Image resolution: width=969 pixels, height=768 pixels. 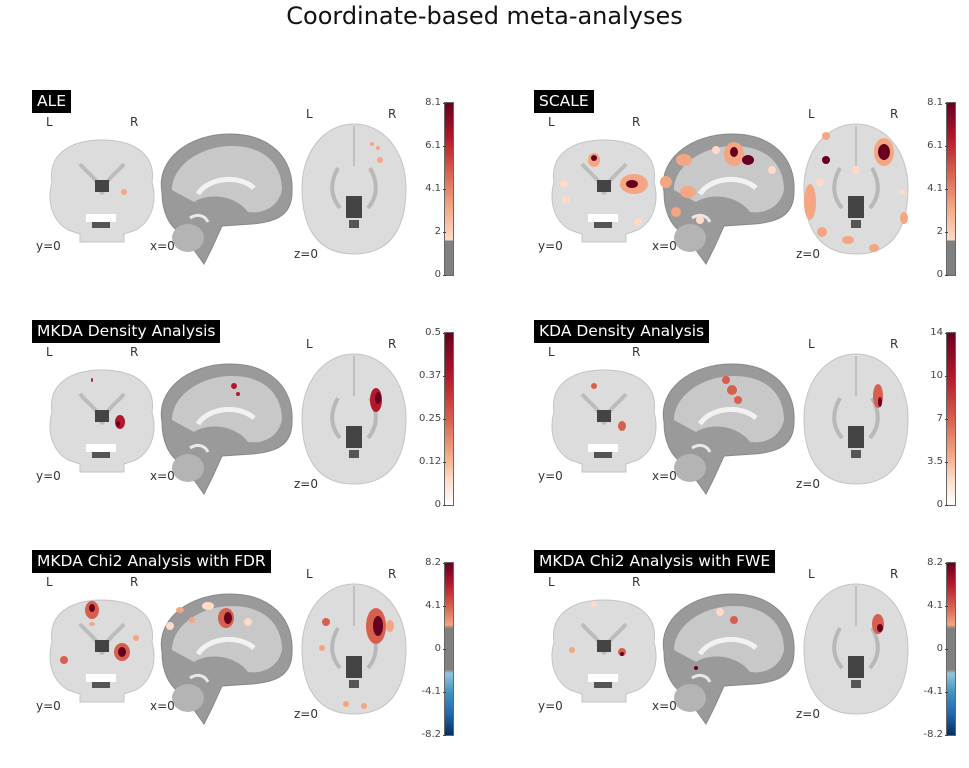 What do you see at coordinates (432, 418) in the screenshot?
I see `colorbar-tick-label: 0.25` at bounding box center [432, 418].